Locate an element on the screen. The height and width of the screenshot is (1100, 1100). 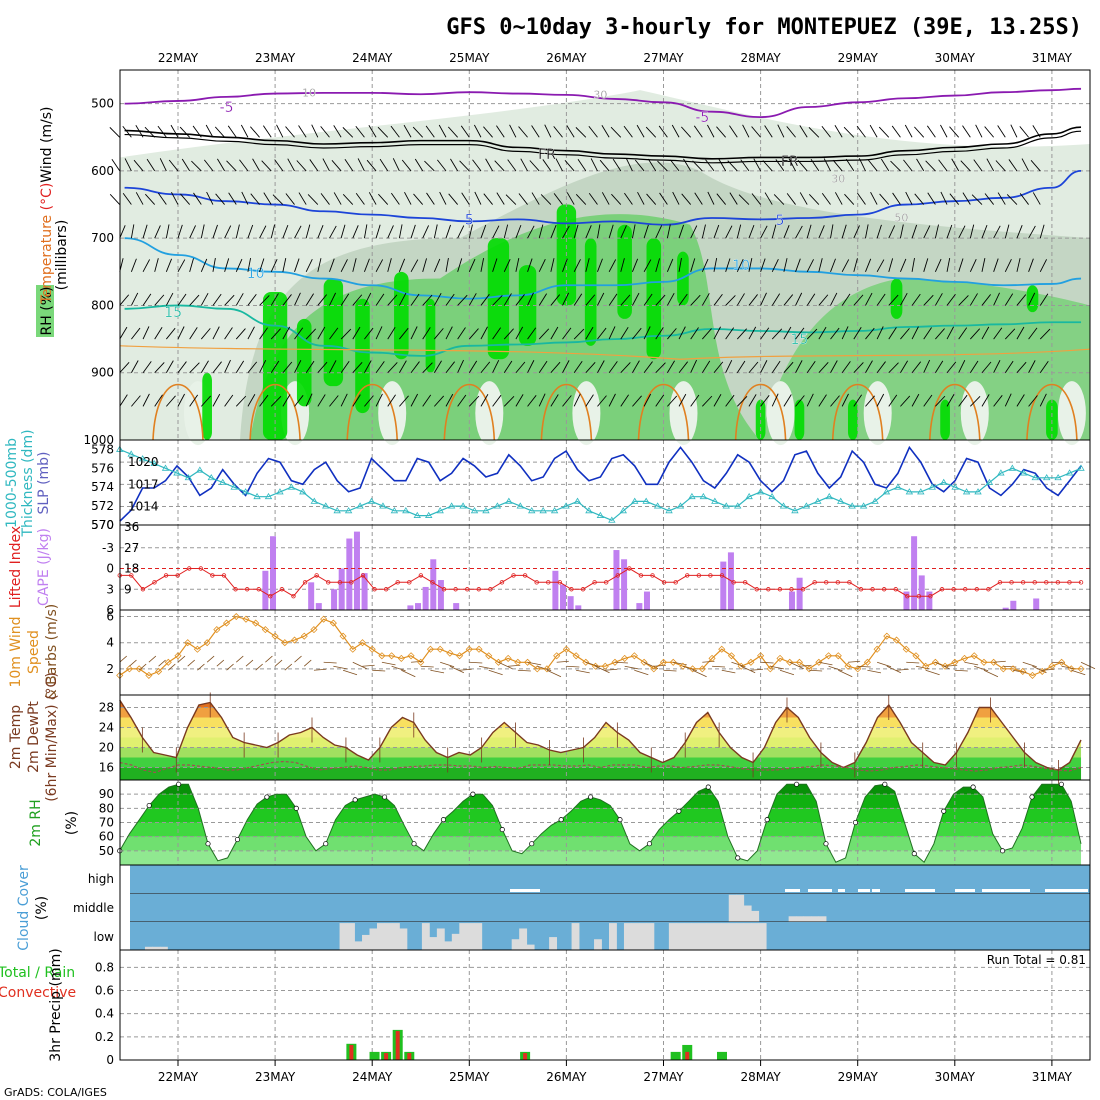
temp-axis-label2-part: 2m DewPt is located at coordinates (34, 737).